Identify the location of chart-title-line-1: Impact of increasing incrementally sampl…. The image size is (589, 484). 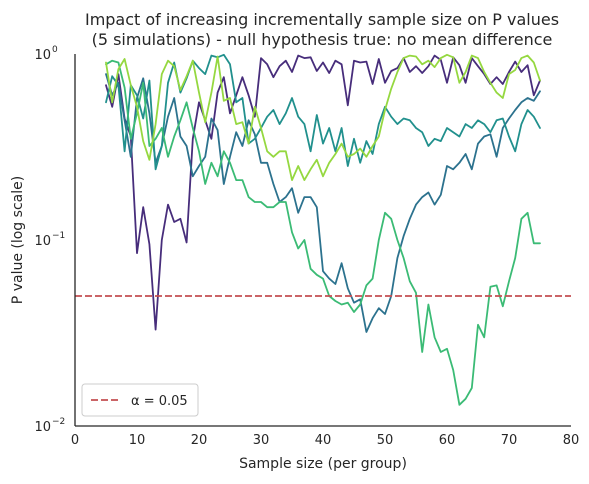
(322, 19).